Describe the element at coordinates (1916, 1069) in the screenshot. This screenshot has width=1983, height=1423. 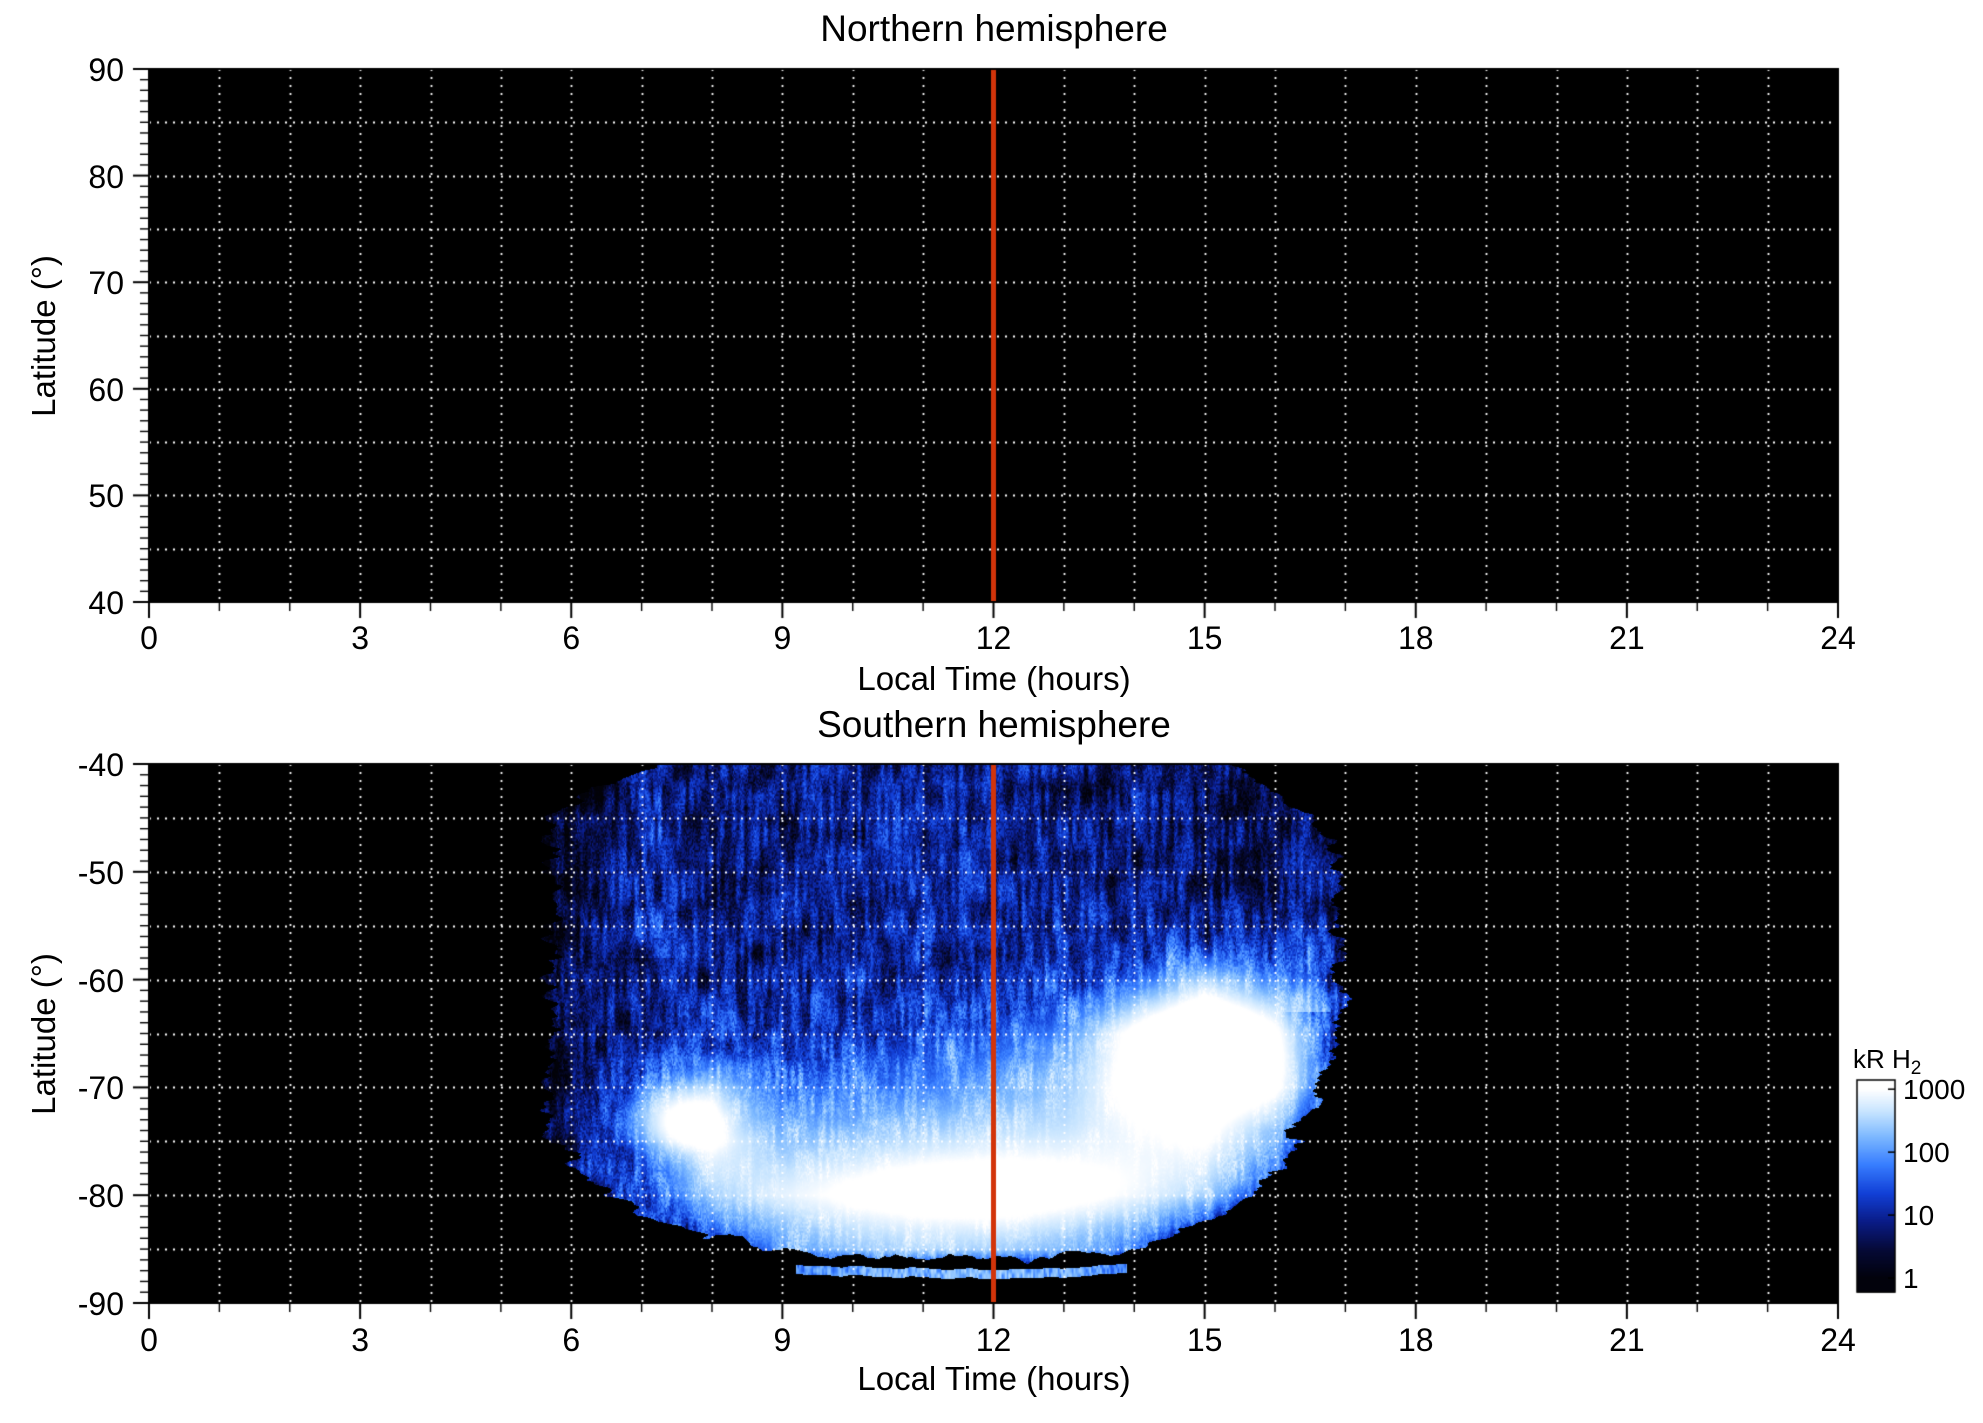
I see `colorbar-label-subscript: 2` at that location.